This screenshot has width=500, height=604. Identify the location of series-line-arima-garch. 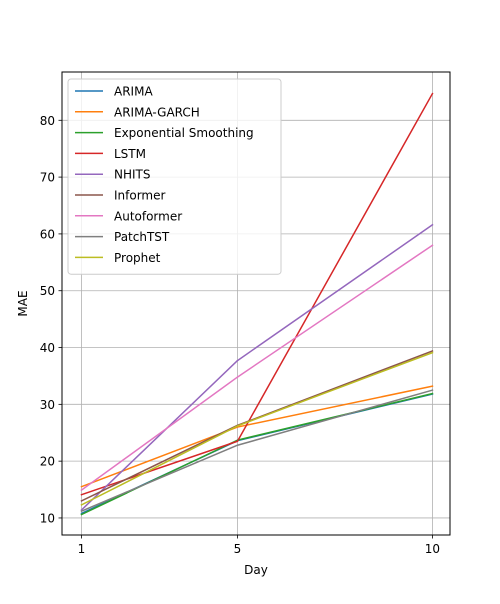
(257, 436).